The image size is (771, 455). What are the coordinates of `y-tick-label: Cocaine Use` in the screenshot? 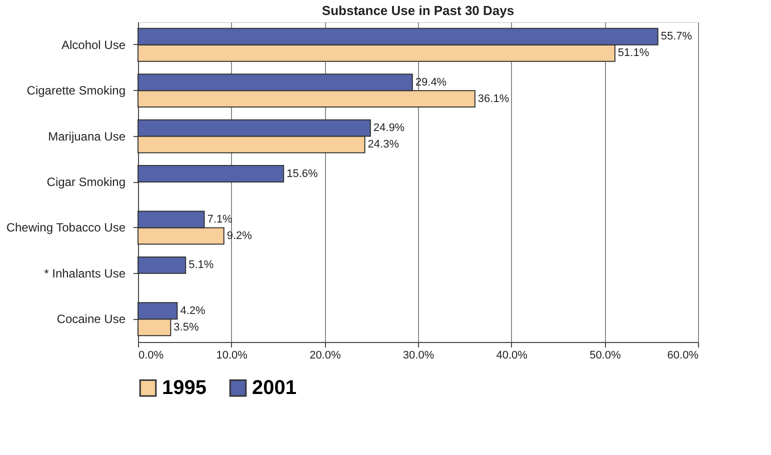 It's located at (91, 319).